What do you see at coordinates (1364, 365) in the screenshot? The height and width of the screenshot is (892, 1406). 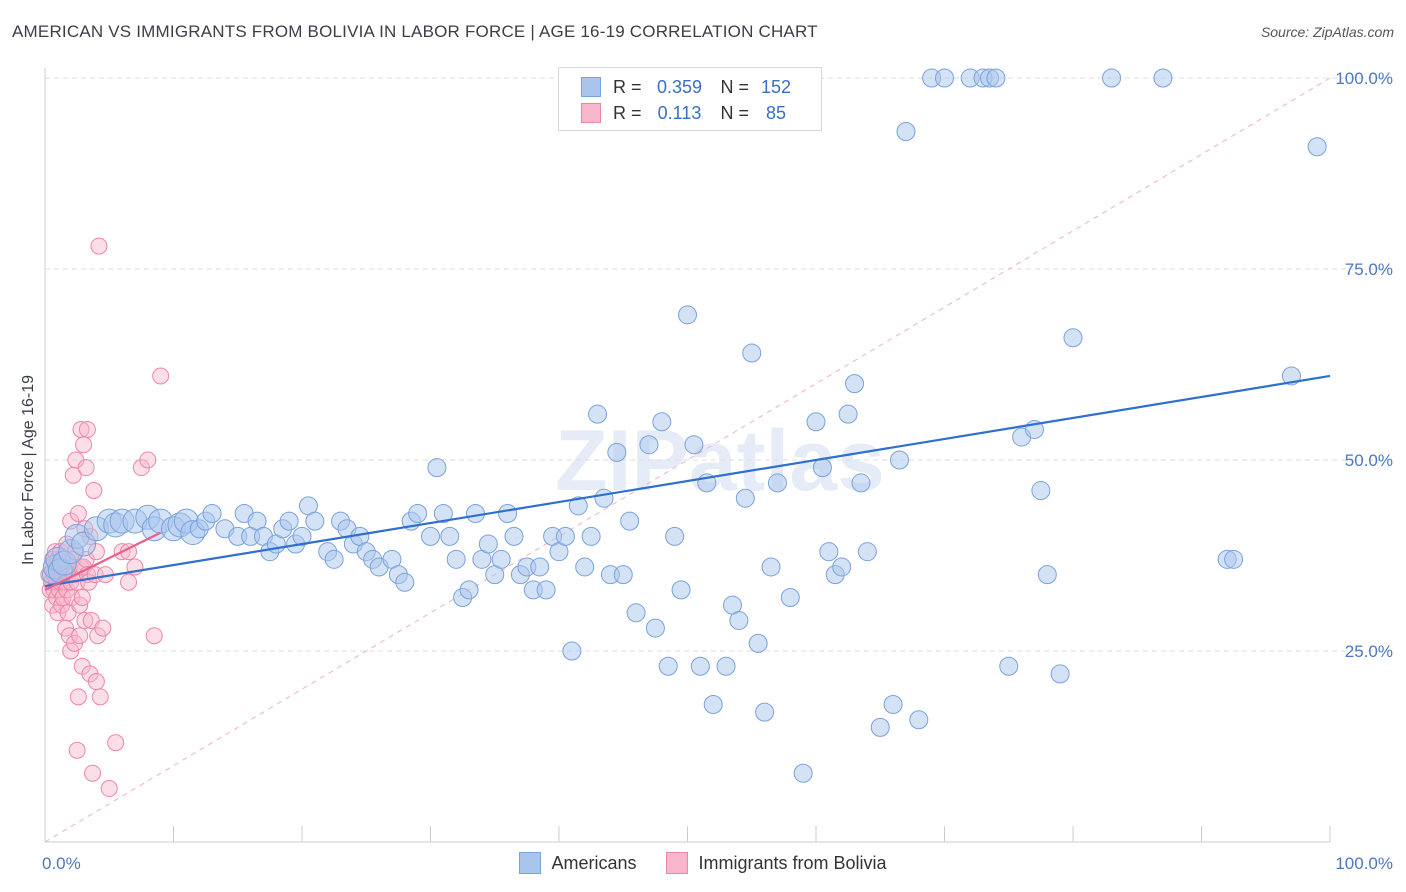 I see `y-tick-labels: 25.0% 50.0% 75.0% 100.0%` at bounding box center [1364, 365].